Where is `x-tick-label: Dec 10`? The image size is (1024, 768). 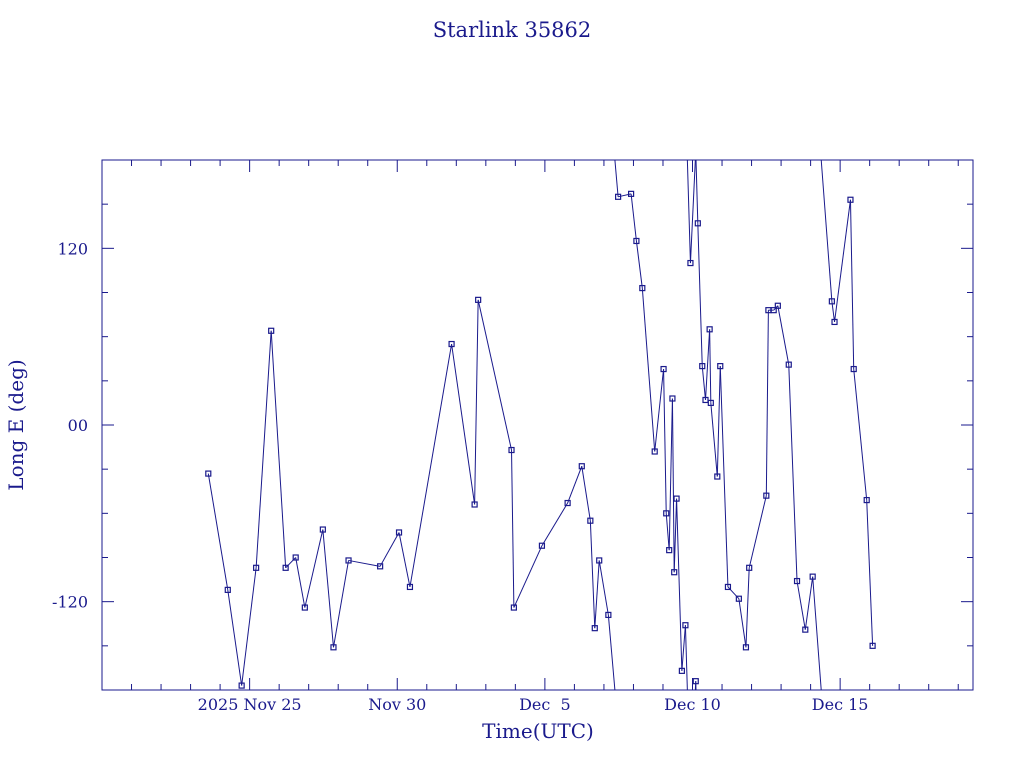 x-tick-label: Dec 10 is located at coordinates (692, 704).